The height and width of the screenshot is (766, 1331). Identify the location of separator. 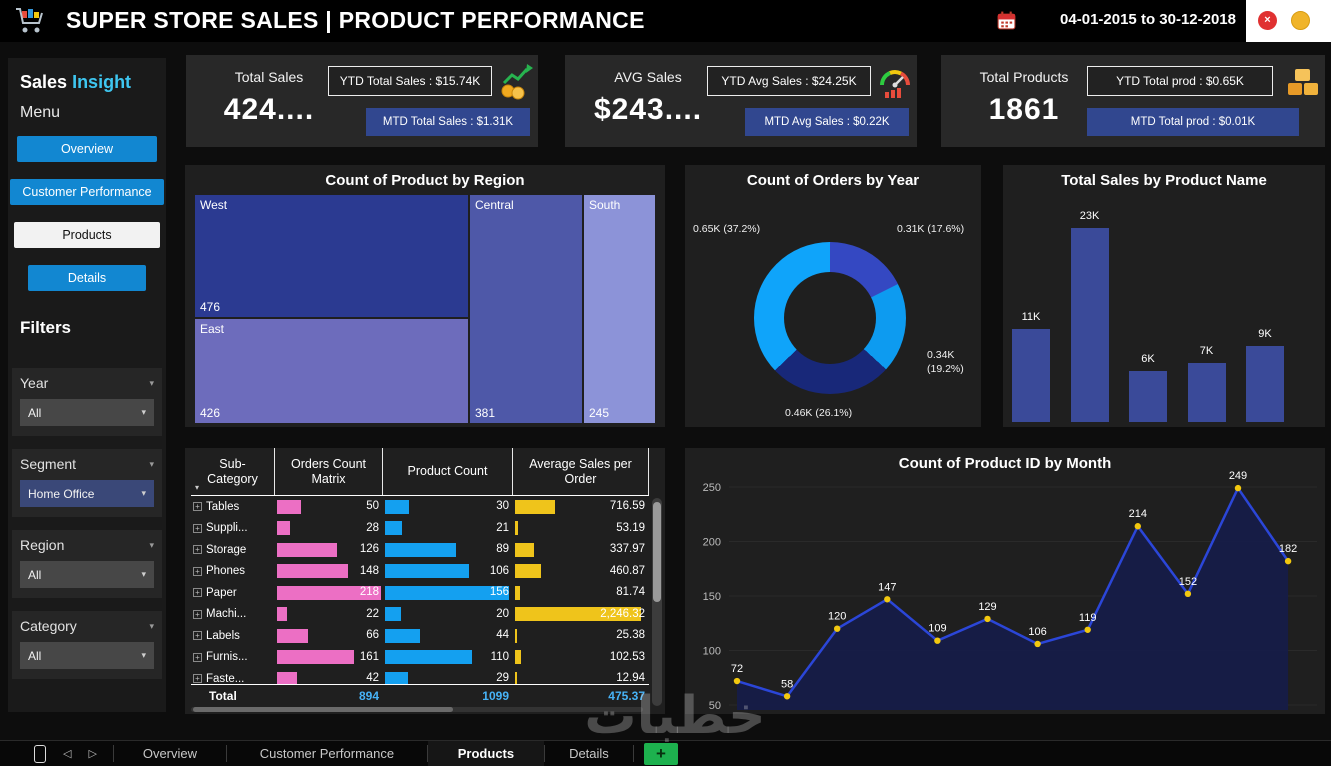
(226, 753).